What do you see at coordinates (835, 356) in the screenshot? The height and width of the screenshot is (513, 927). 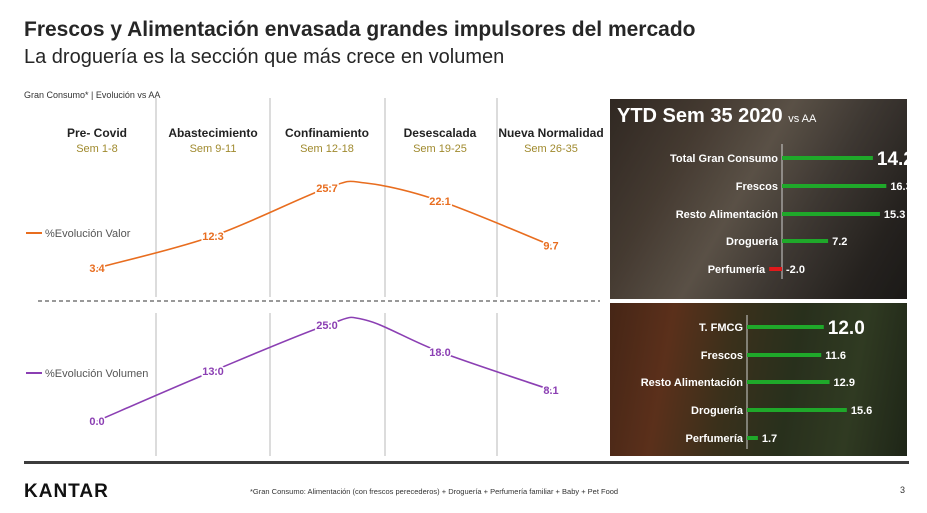 I see `bar-value-label: 11.6` at bounding box center [835, 356].